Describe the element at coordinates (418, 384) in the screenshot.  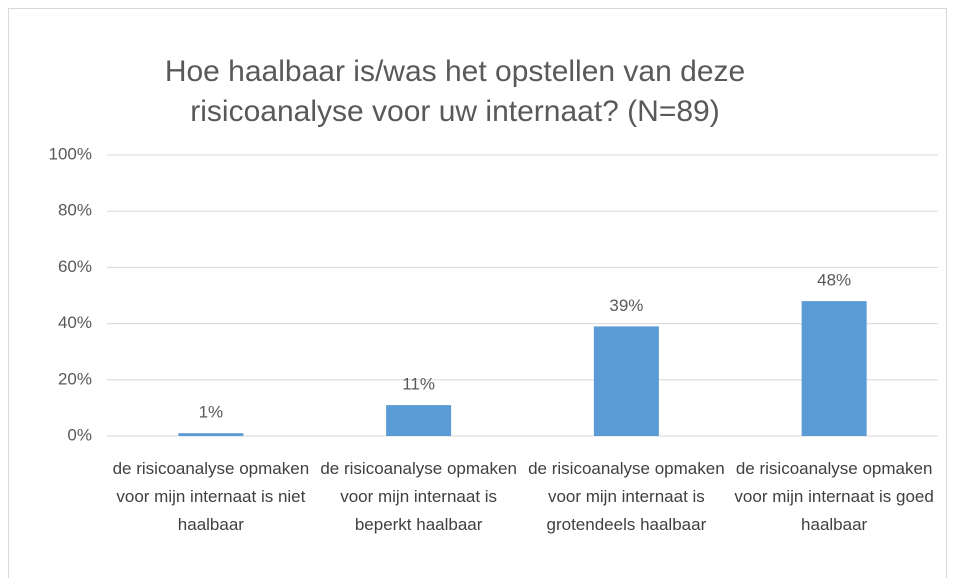
I see `value-label: 11%` at that location.